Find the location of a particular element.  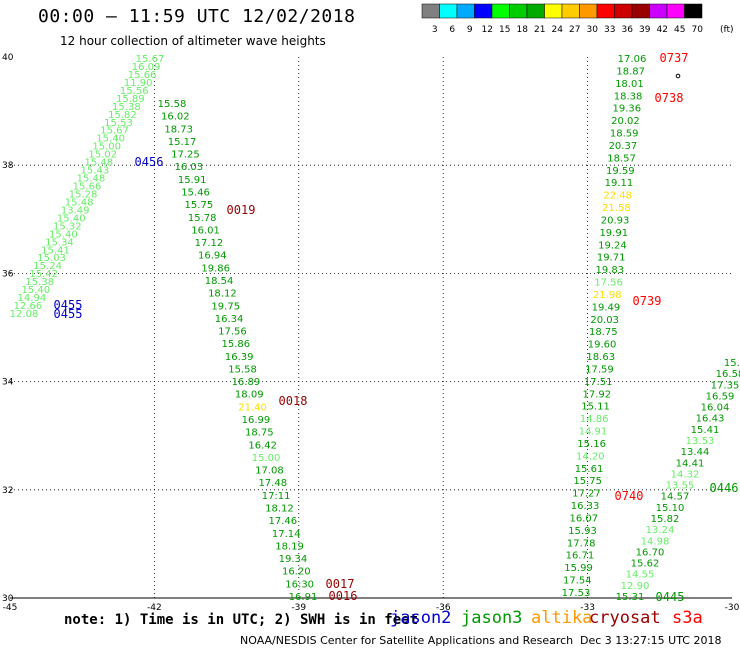

wave-height-value: 15.91 is located at coordinates (192, 180).